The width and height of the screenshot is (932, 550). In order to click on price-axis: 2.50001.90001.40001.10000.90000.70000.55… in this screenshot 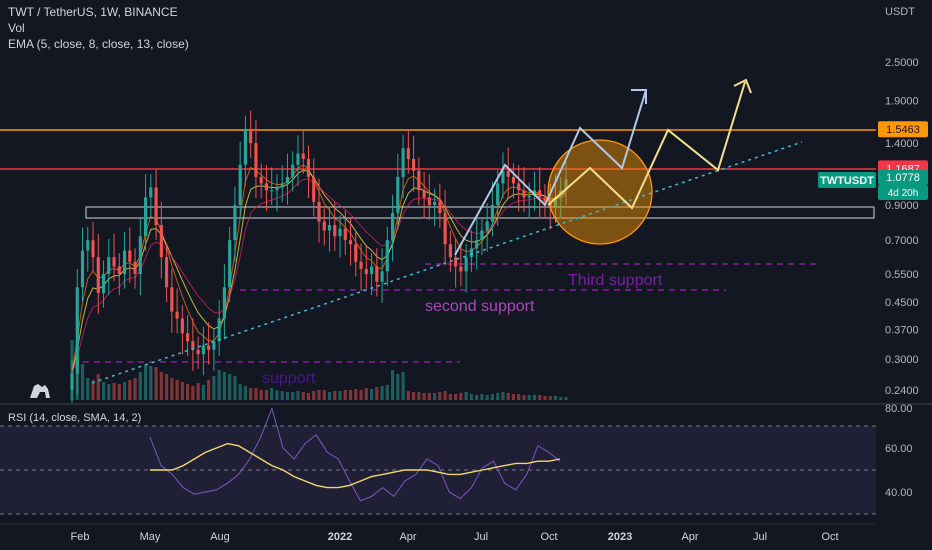, I will do `click(902, 227)`.